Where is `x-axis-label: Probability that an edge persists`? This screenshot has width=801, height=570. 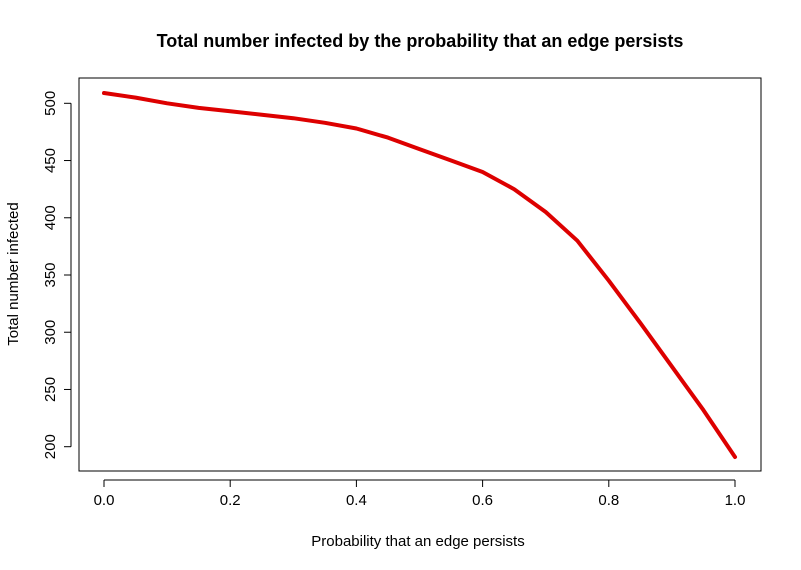 x-axis-label: Probability that an edge persists is located at coordinates (417, 541).